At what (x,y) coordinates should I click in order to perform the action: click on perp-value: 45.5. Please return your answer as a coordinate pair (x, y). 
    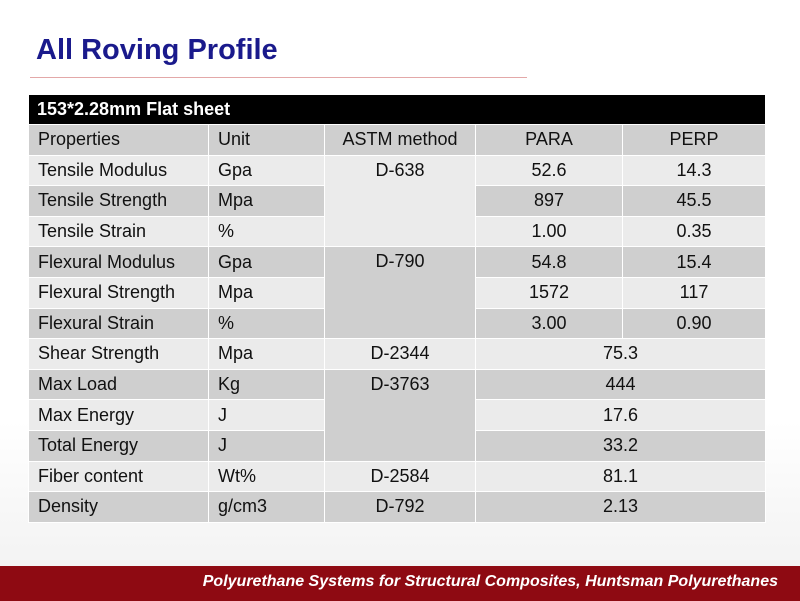
    Looking at the image, I should click on (694, 201).